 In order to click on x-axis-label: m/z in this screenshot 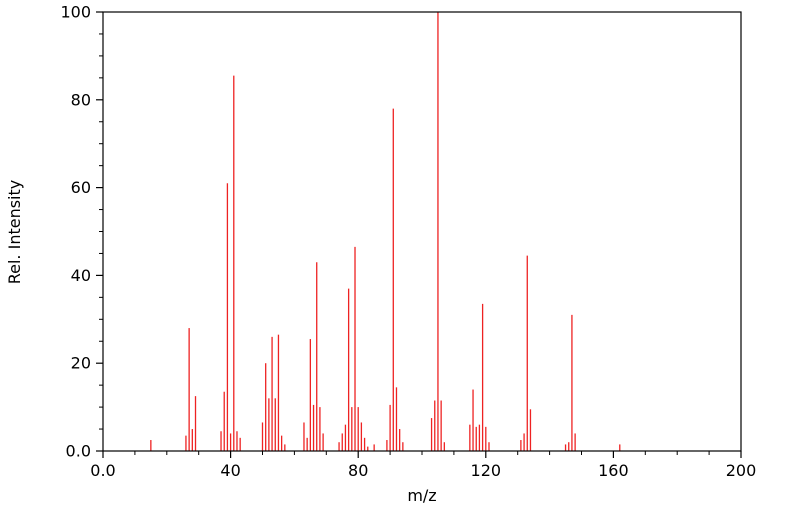, I will do `click(421, 495)`.